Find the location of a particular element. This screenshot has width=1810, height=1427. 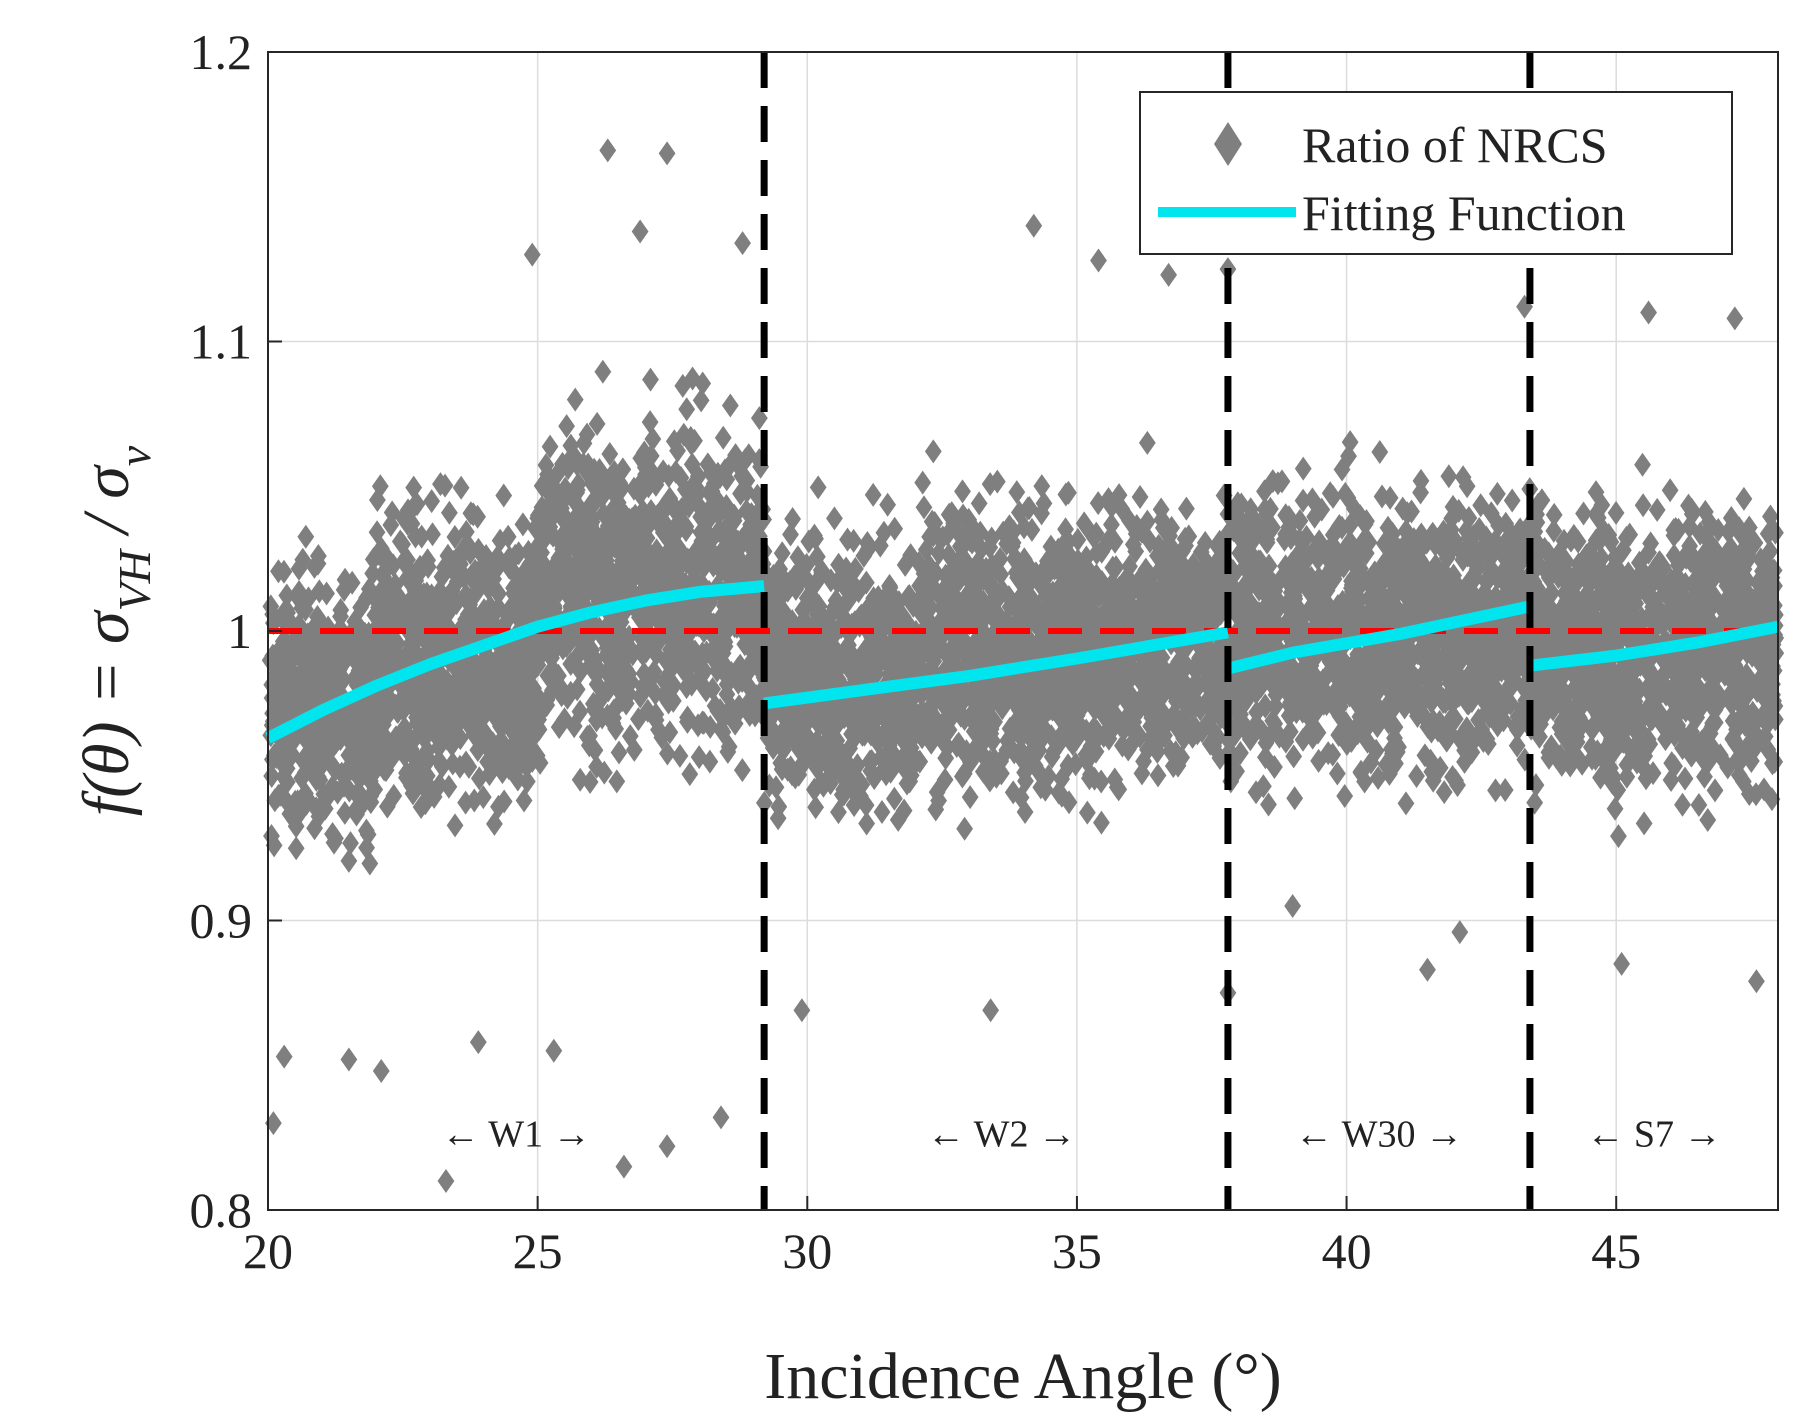

scatter-point-1981 is located at coordinates (691, 662).